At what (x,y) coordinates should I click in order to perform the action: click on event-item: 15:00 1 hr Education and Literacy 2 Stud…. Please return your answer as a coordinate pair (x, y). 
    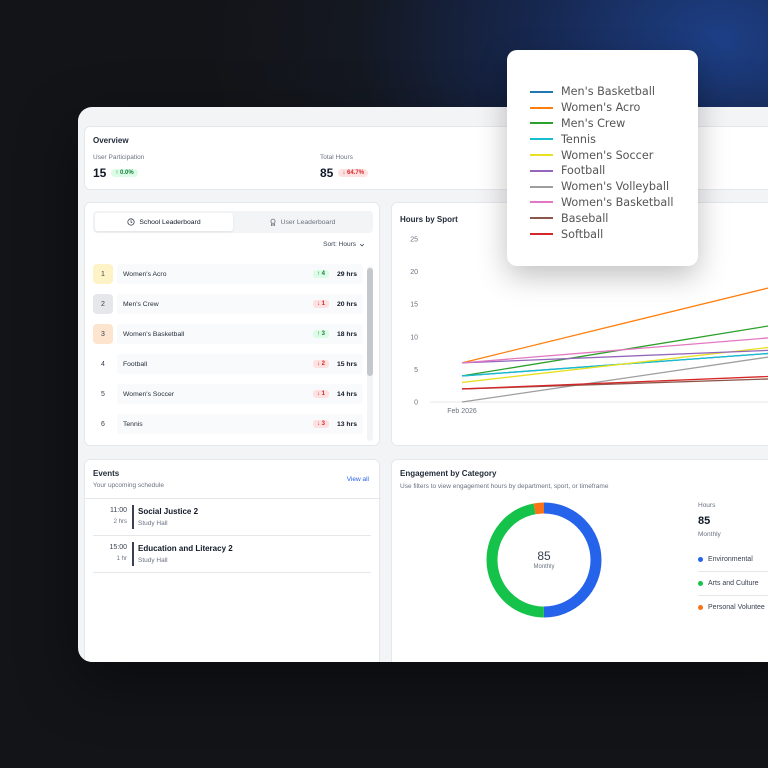
    Looking at the image, I should click on (232, 555).